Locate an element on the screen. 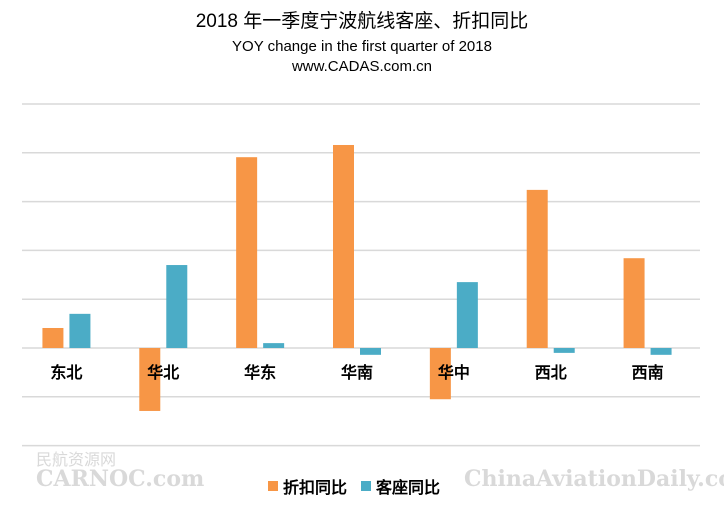 The width and height of the screenshot is (724, 508). watermark-chinaaviationdaily: ChinaAviationDaily.com is located at coordinates (594, 479).